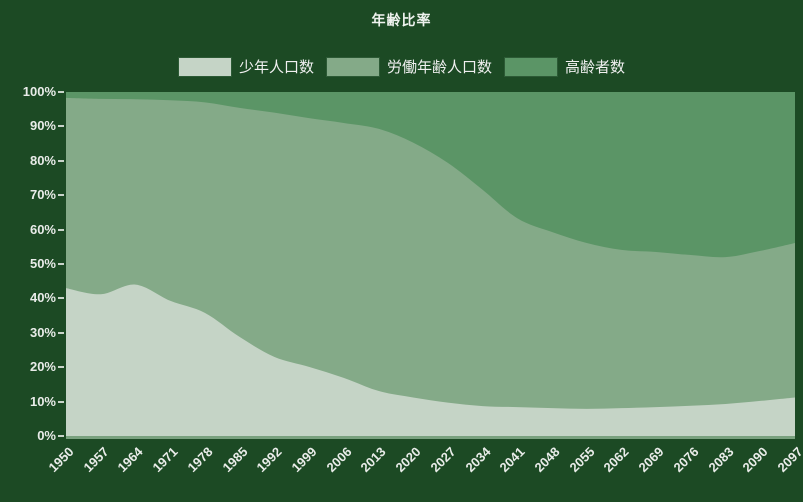 The height and width of the screenshot is (502, 803). What do you see at coordinates (269, 460) in the screenshot?
I see `x-axis-label: 1992` at bounding box center [269, 460].